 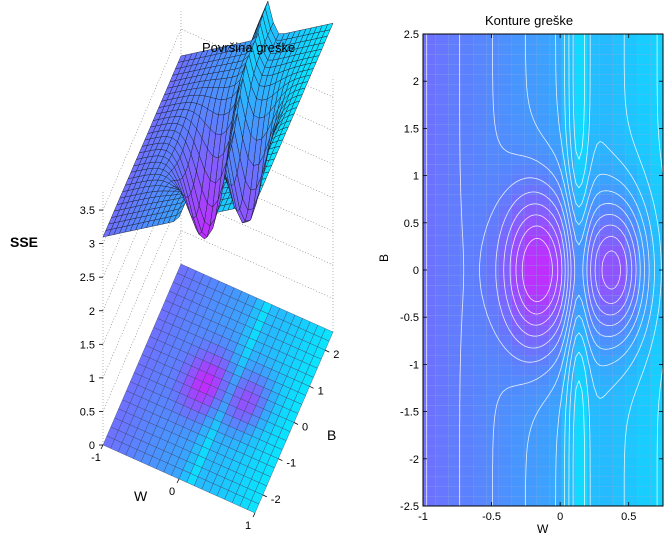 I want to click on surface-patch, so click(x=182, y=58).